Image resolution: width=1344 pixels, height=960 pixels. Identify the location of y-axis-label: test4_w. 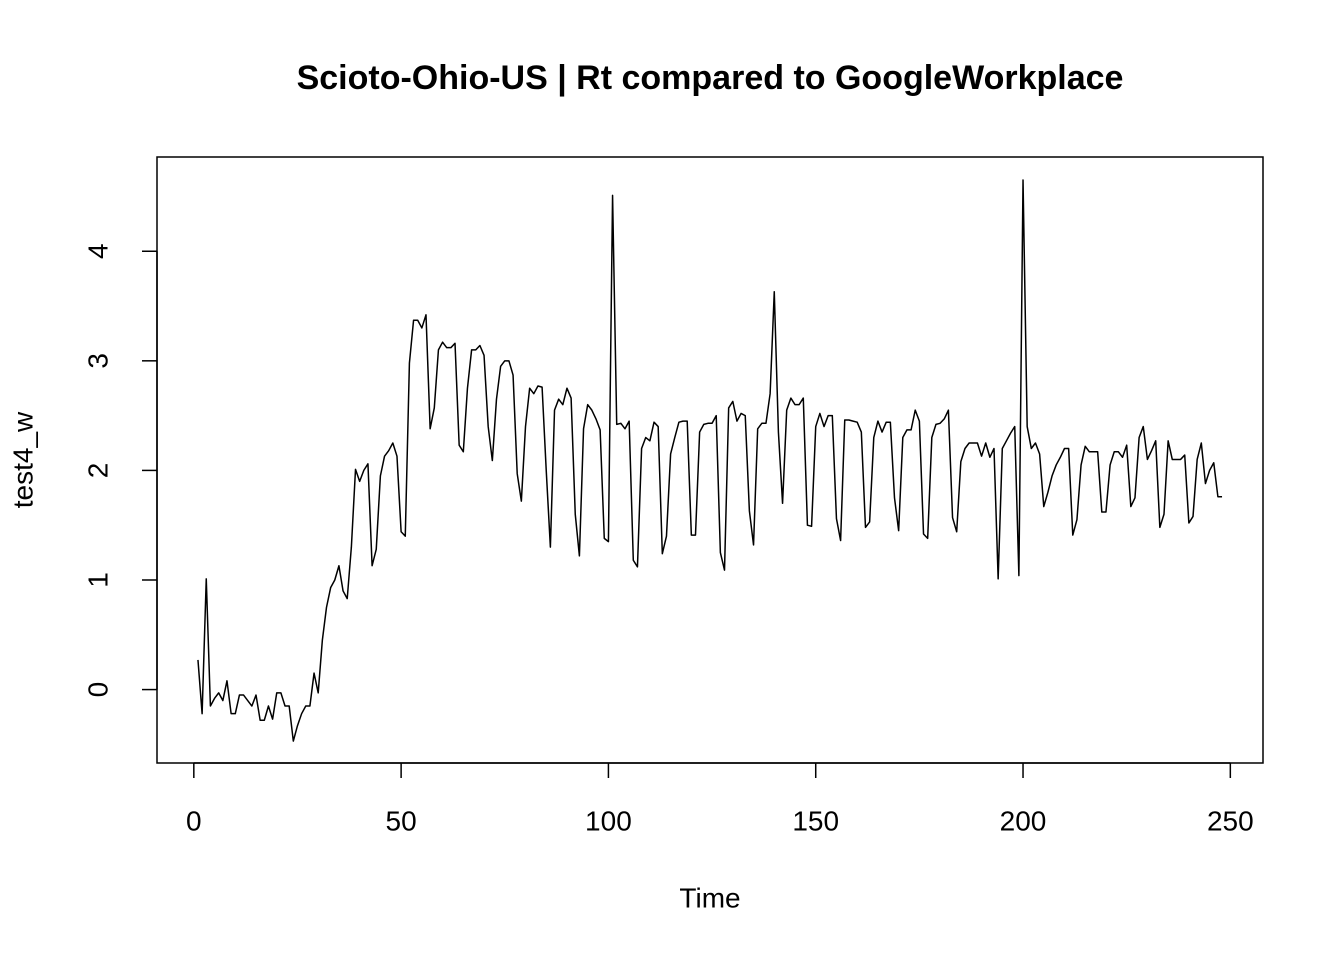
(22, 459).